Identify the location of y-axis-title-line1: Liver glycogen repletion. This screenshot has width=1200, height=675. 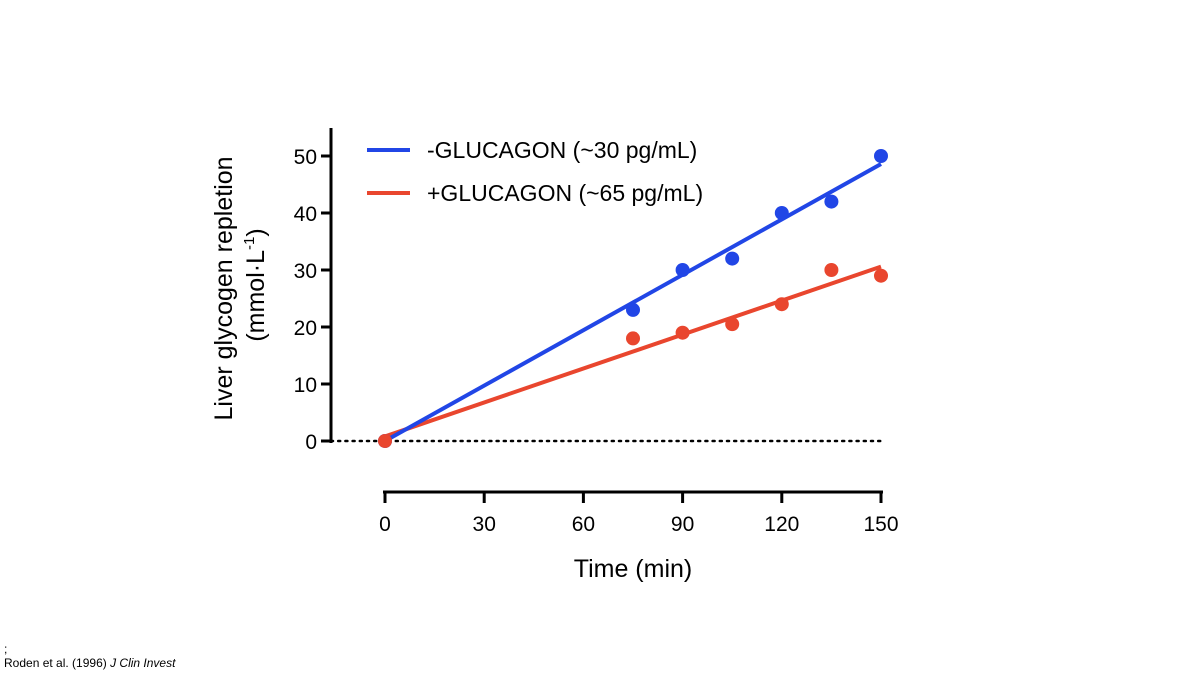
(224, 288).